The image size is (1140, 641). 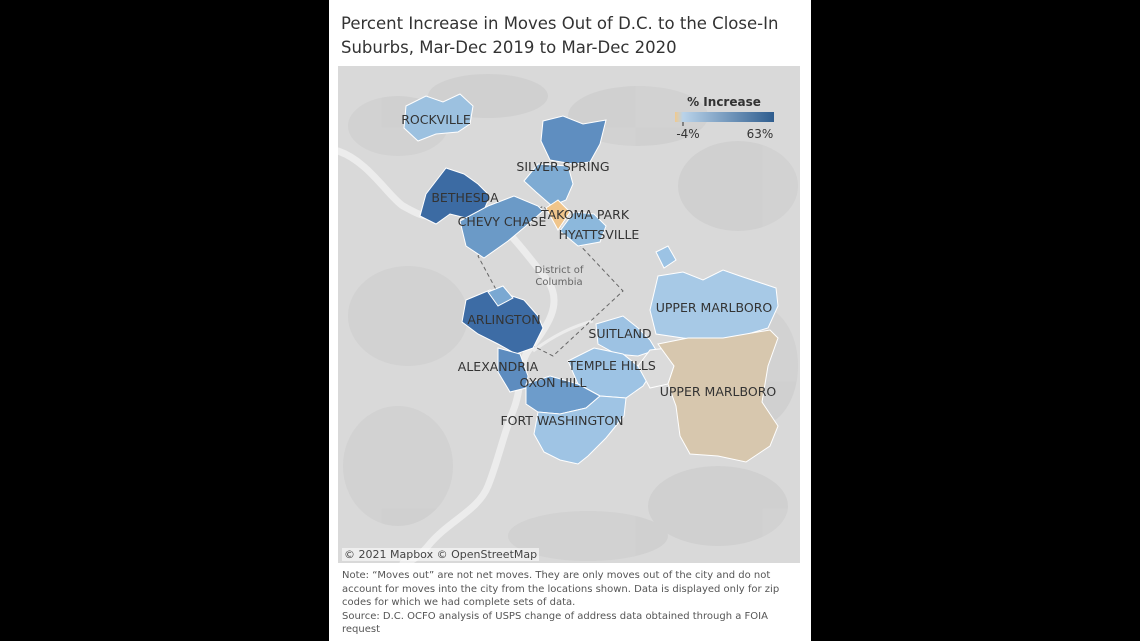 What do you see at coordinates (498, 366) in the screenshot?
I see `place-label-alexandria: ALEXANDRIA` at bounding box center [498, 366].